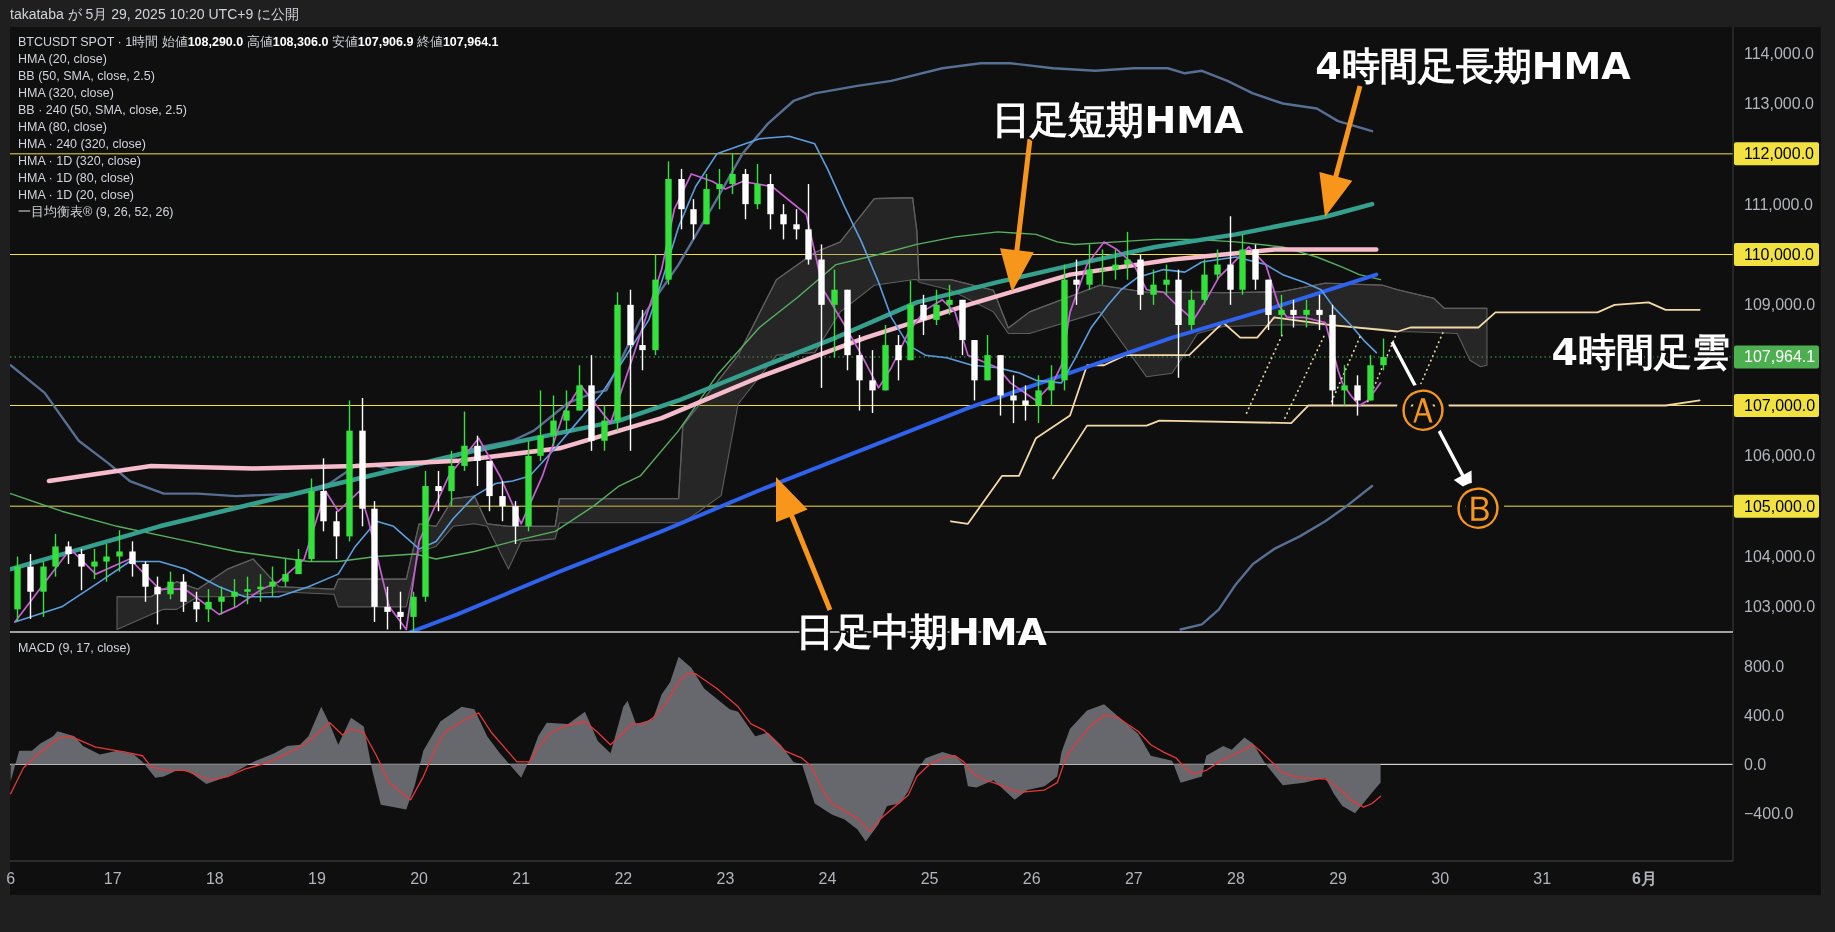 This screenshot has width=1835, height=932. I want to click on text: takataba が 5月 29, 2025 10:20 UTC+9 に公開, so click(155, 14).